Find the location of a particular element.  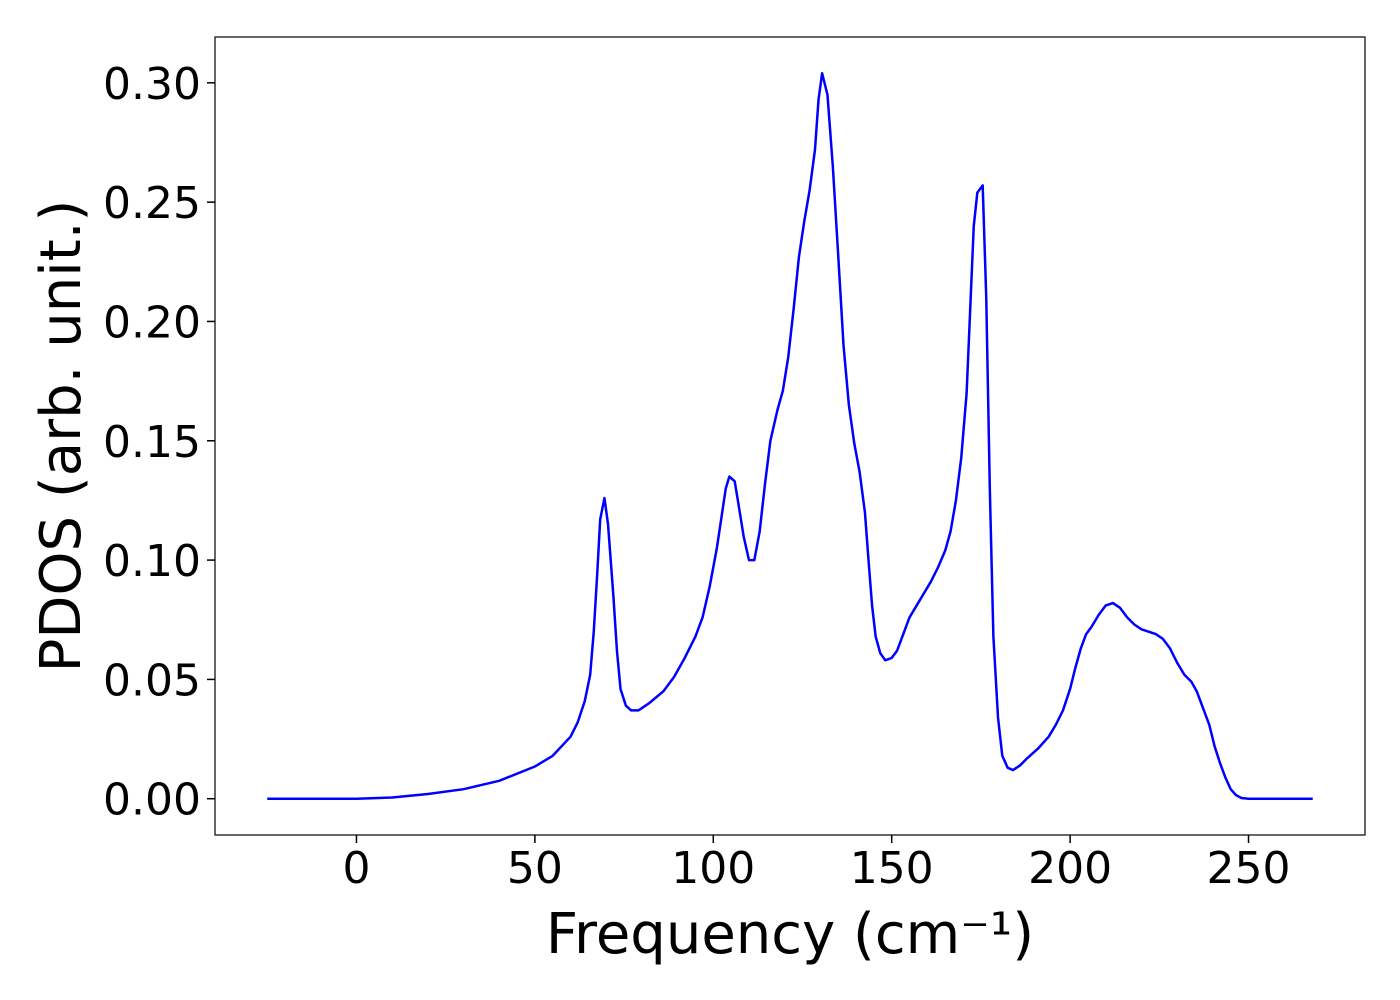

x-tick-label: 0 is located at coordinates (356, 868).